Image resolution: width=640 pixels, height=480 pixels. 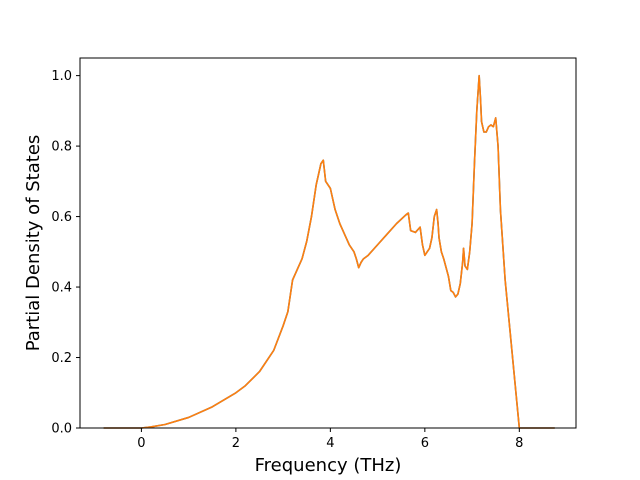 What do you see at coordinates (33, 243) in the screenshot?
I see `y-axis-label: Partial Density of States` at bounding box center [33, 243].